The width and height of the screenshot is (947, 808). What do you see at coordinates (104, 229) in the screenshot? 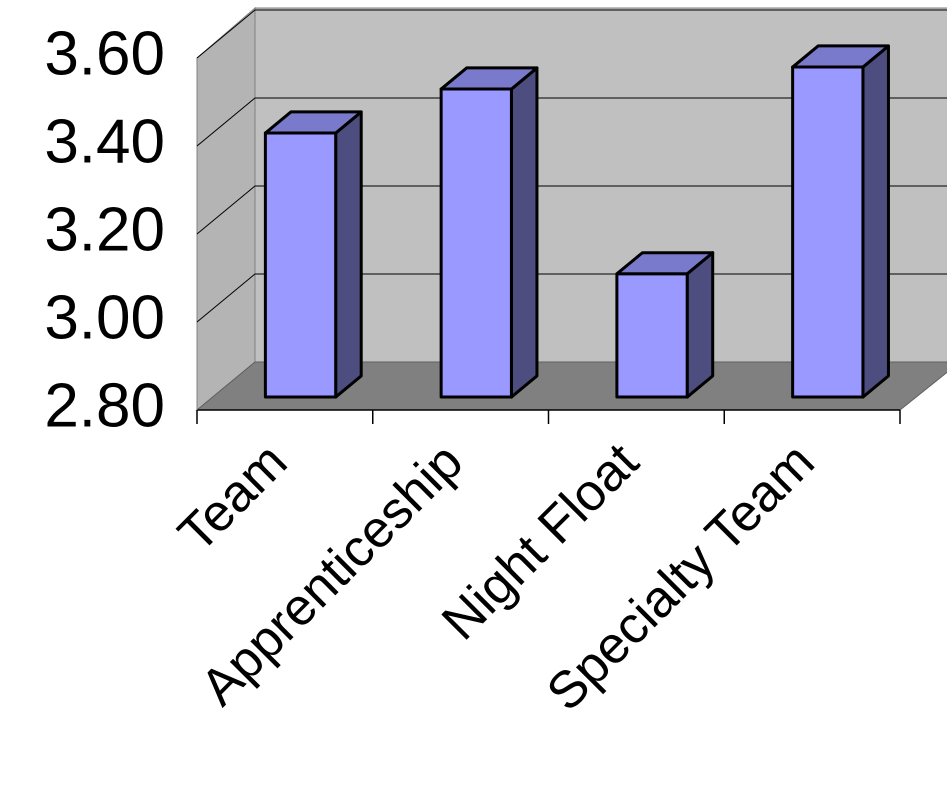
I see `y-tick-label: 3.20` at bounding box center [104, 229].